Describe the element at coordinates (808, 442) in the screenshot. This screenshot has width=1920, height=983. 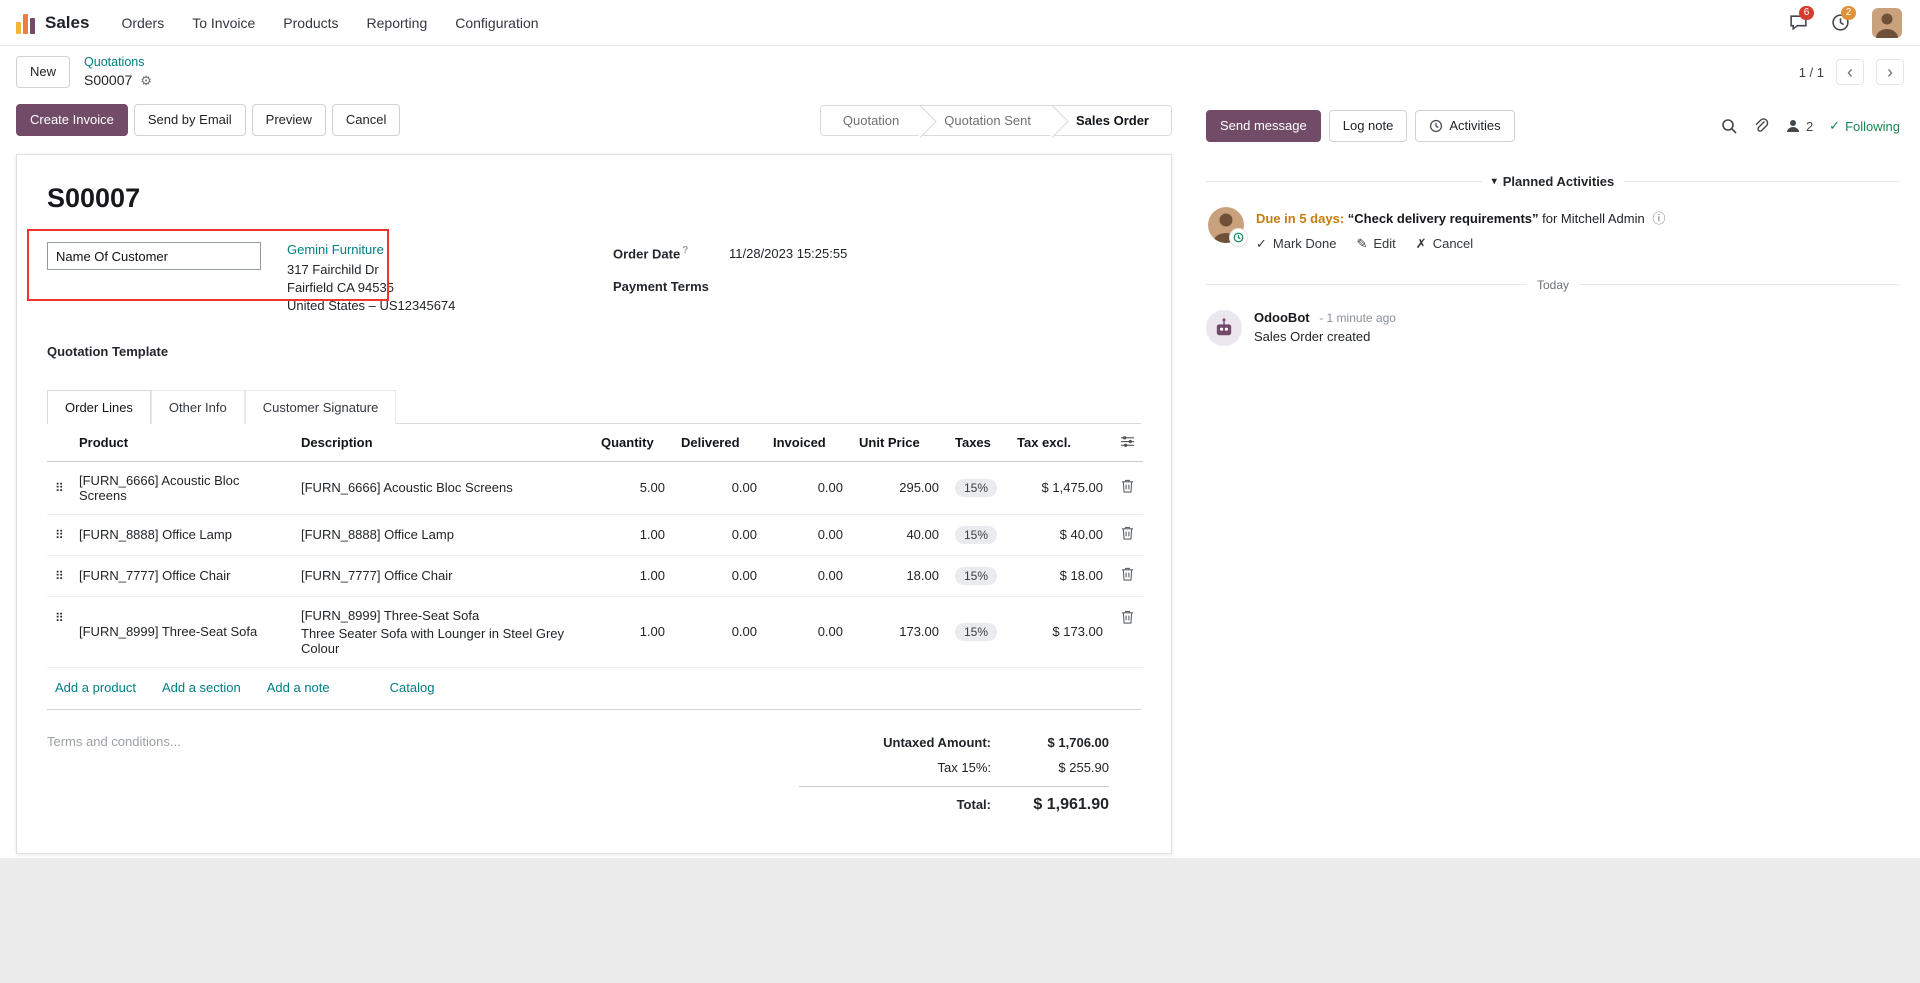
I see `header-invoiced: Invoiced` at that location.